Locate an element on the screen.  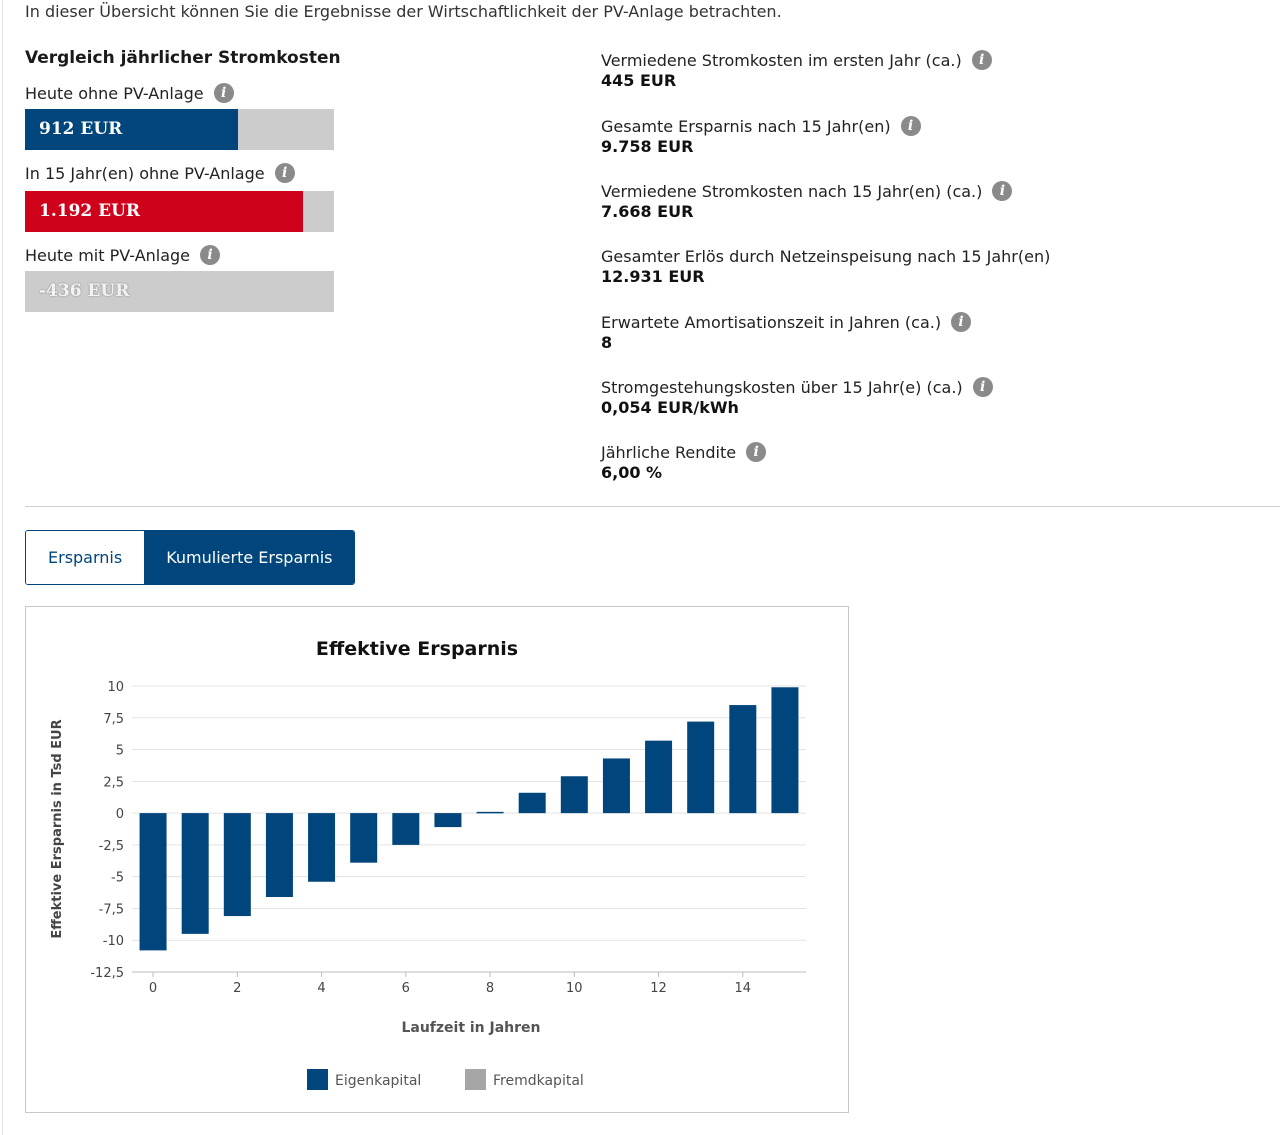
bar-label-today-with-pv: Heute mit PV-Anlage i is located at coordinates (123, 255).